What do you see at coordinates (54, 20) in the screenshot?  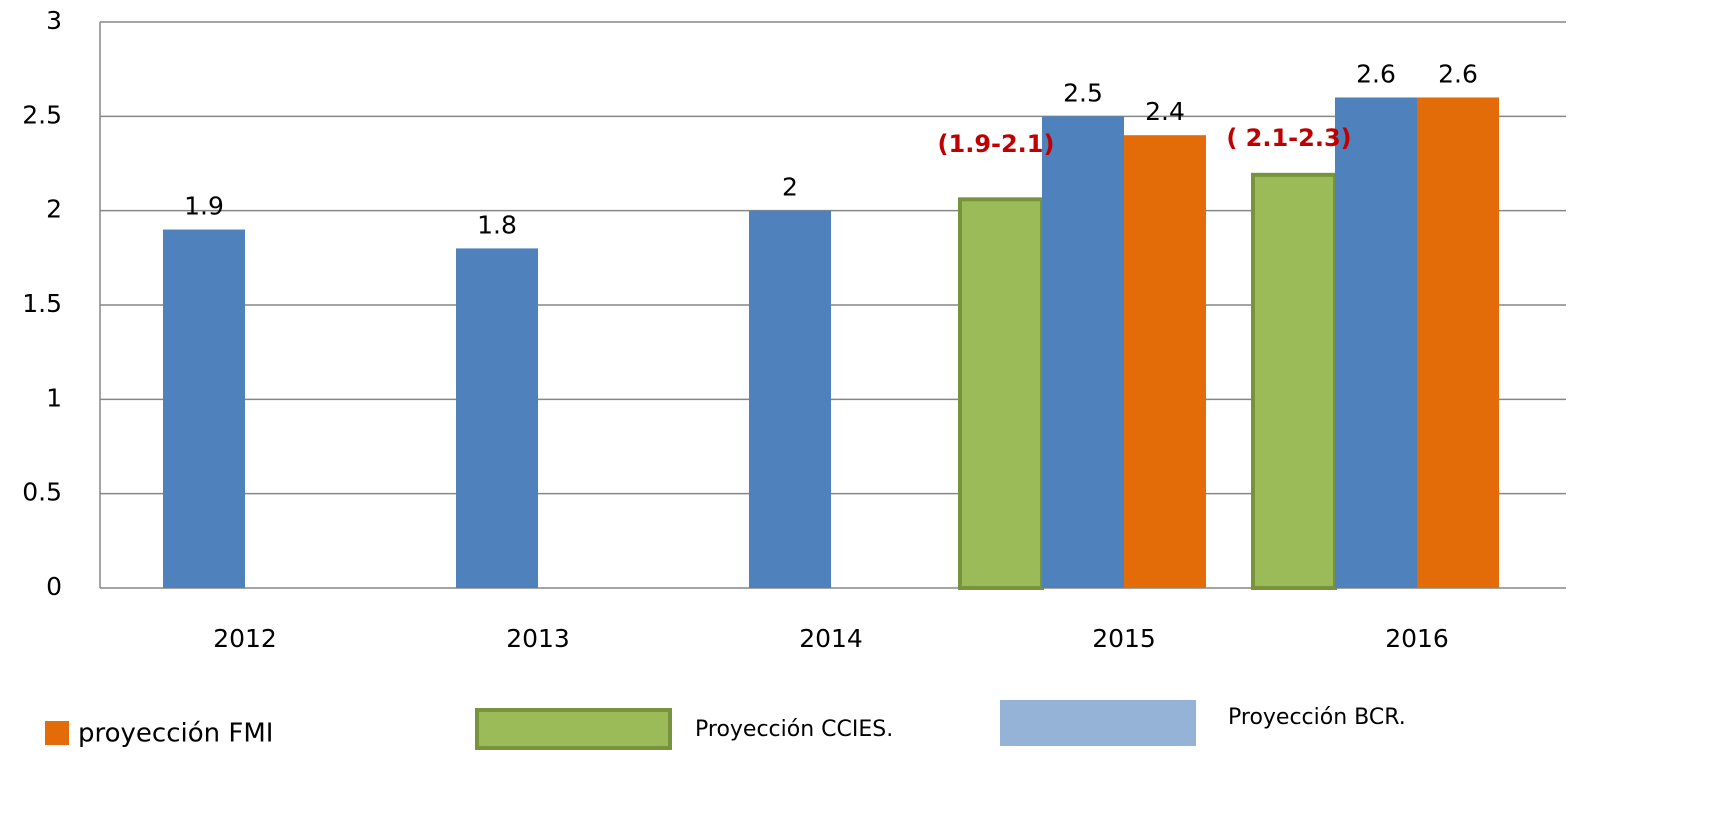 I see `y-tick-label: 3` at bounding box center [54, 20].